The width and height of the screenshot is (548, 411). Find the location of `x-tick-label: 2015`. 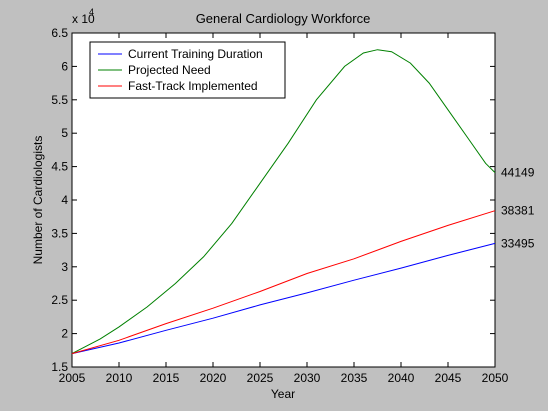

x-tick-label: 2015 is located at coordinates (166, 378).